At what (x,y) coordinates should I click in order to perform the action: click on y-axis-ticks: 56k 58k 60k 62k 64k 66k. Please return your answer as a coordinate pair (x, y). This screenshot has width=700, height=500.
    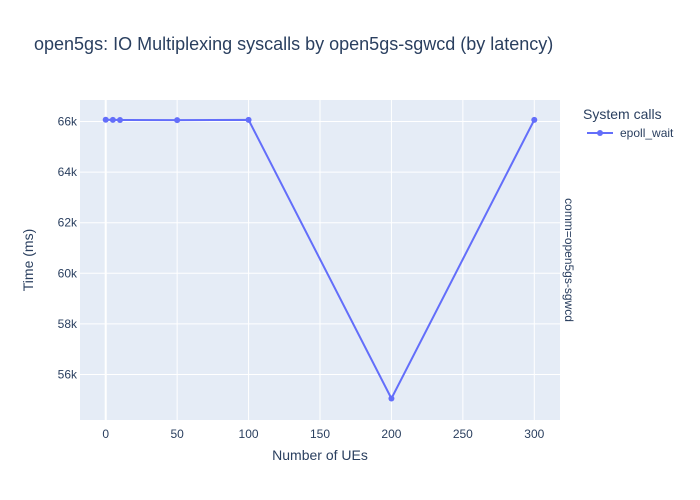
    Looking at the image, I should click on (68, 248).